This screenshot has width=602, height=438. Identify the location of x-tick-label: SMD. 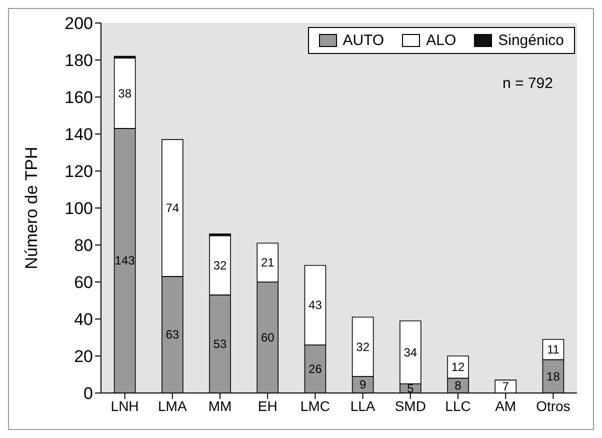
(410, 406).